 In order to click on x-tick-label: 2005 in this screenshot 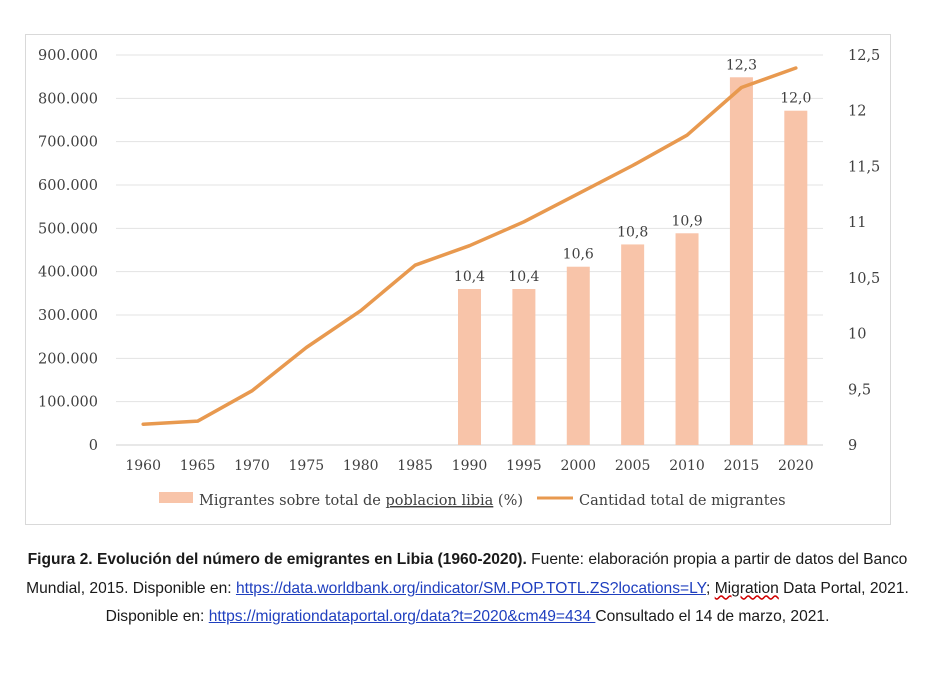, I will do `click(633, 466)`.